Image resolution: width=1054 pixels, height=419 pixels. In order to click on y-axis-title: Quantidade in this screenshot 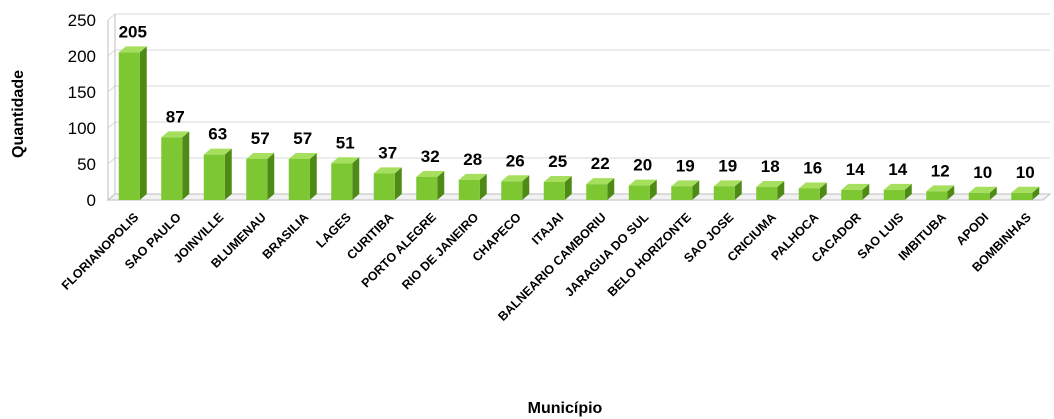, I will do `click(18, 114)`.